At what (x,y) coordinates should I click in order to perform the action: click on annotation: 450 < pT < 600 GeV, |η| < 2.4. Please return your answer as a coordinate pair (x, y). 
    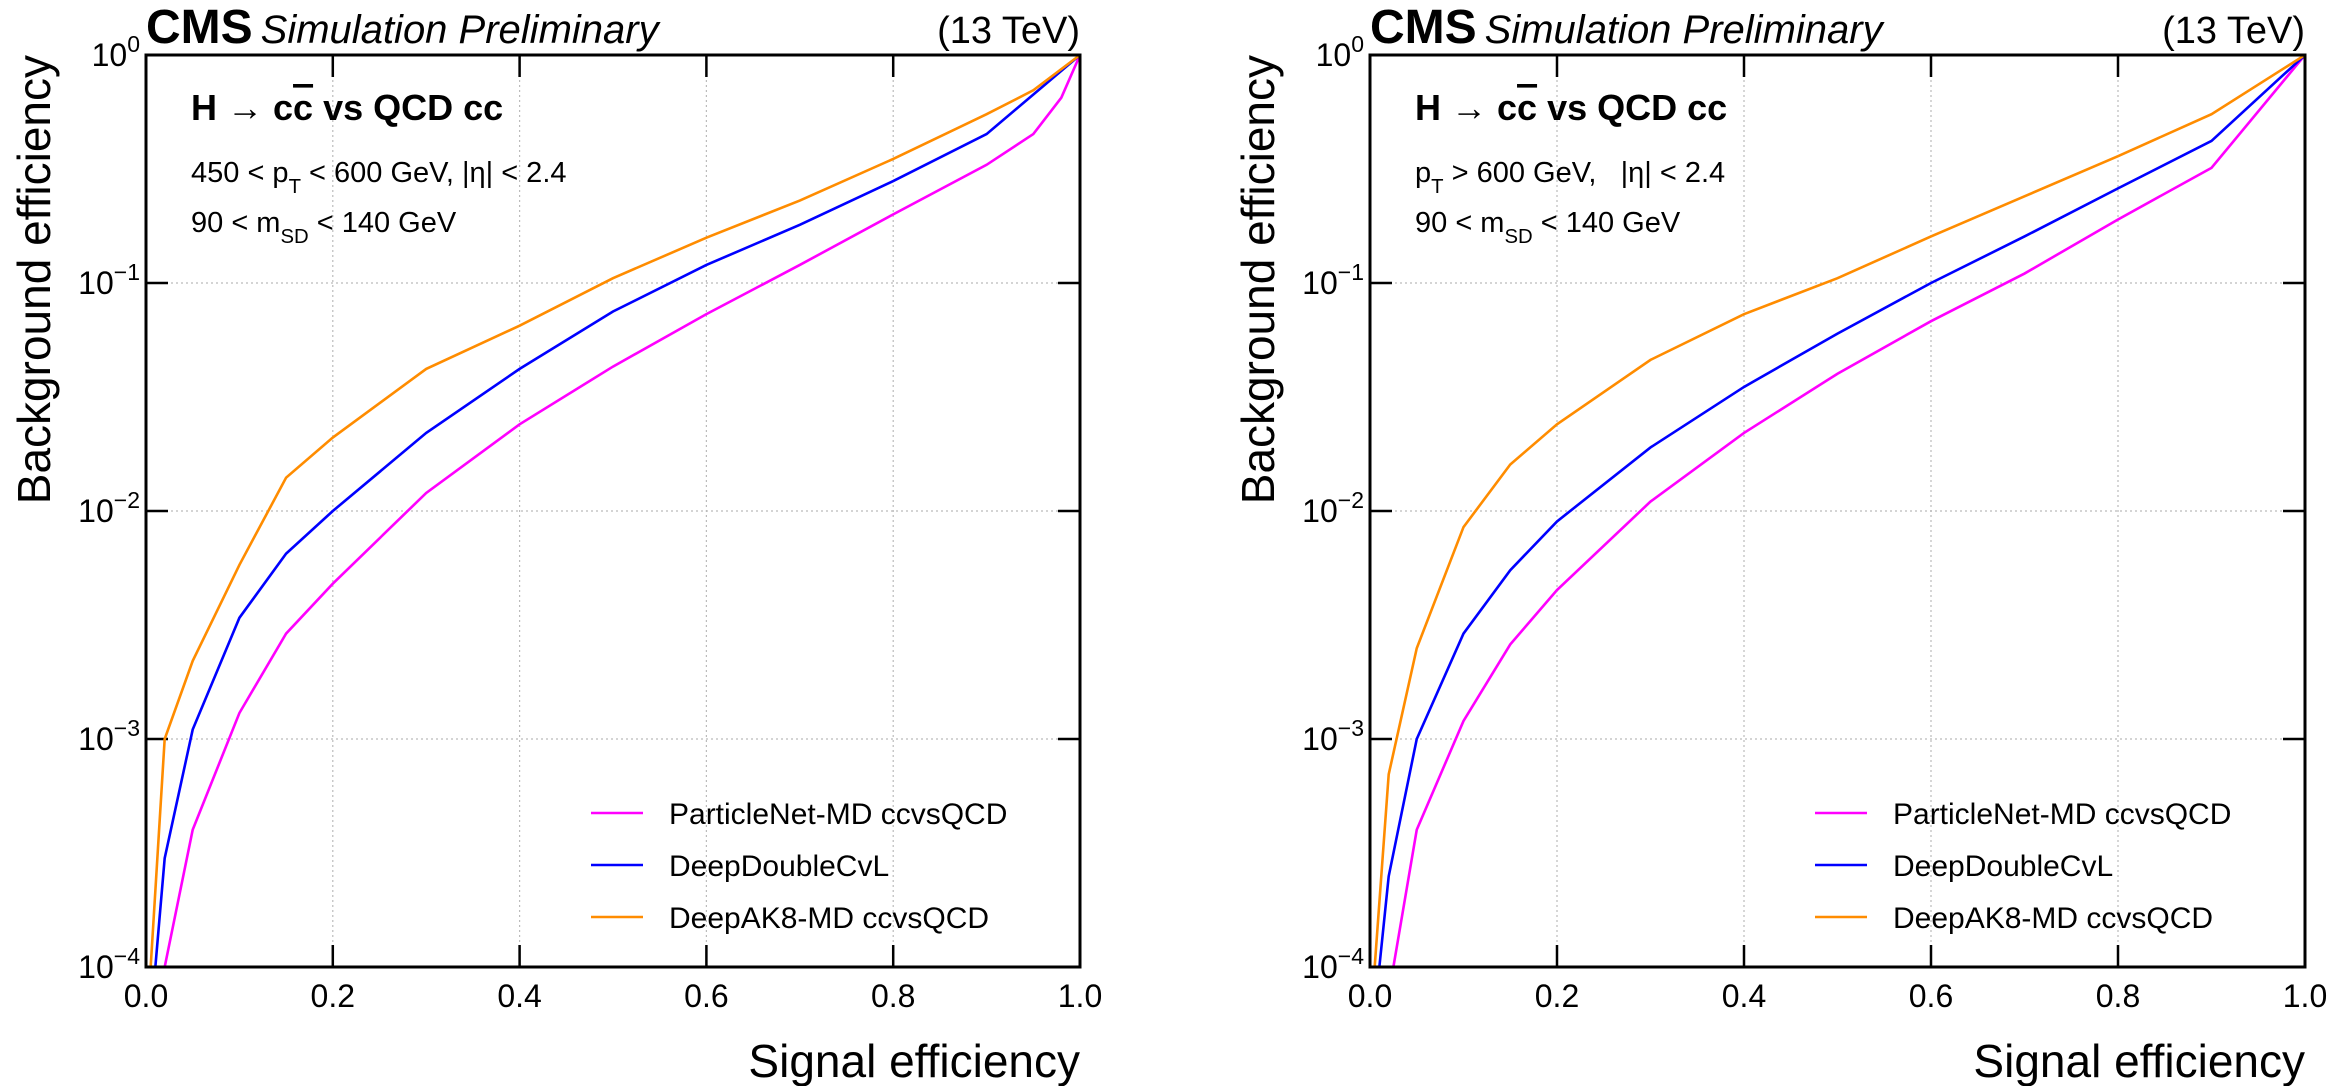
    Looking at the image, I should click on (379, 177).